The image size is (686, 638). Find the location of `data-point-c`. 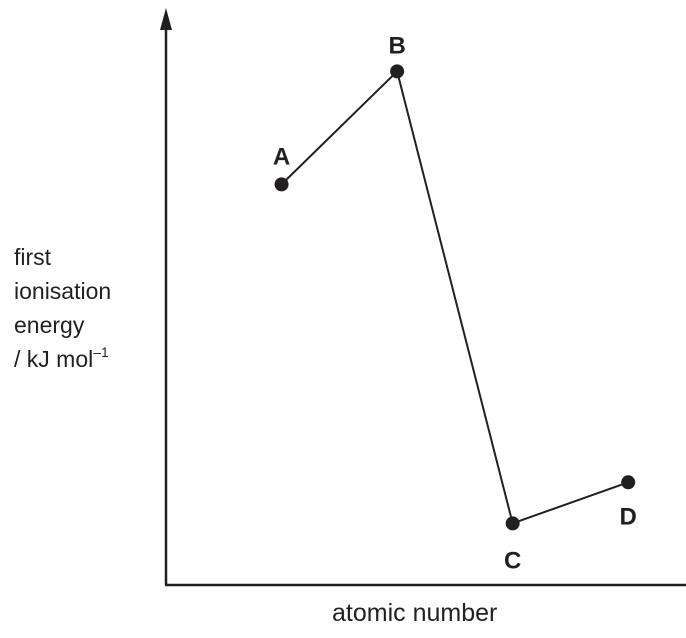

data-point-c is located at coordinates (512, 523).